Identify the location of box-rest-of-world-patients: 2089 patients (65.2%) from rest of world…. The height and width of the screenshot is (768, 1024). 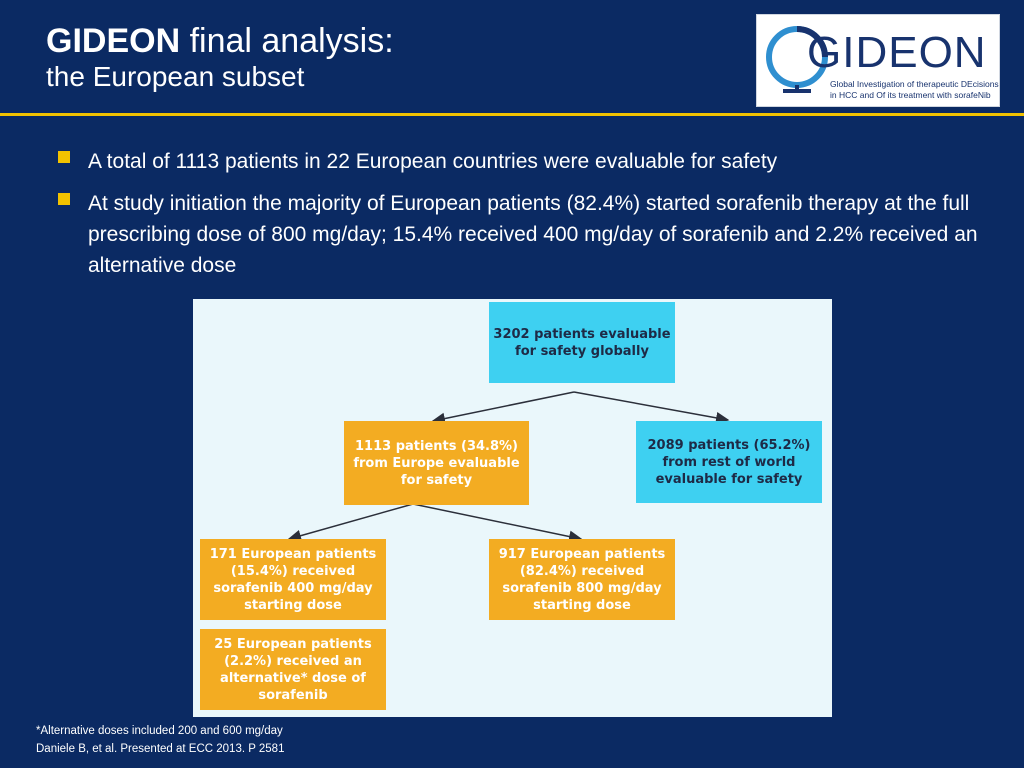
(729, 462).